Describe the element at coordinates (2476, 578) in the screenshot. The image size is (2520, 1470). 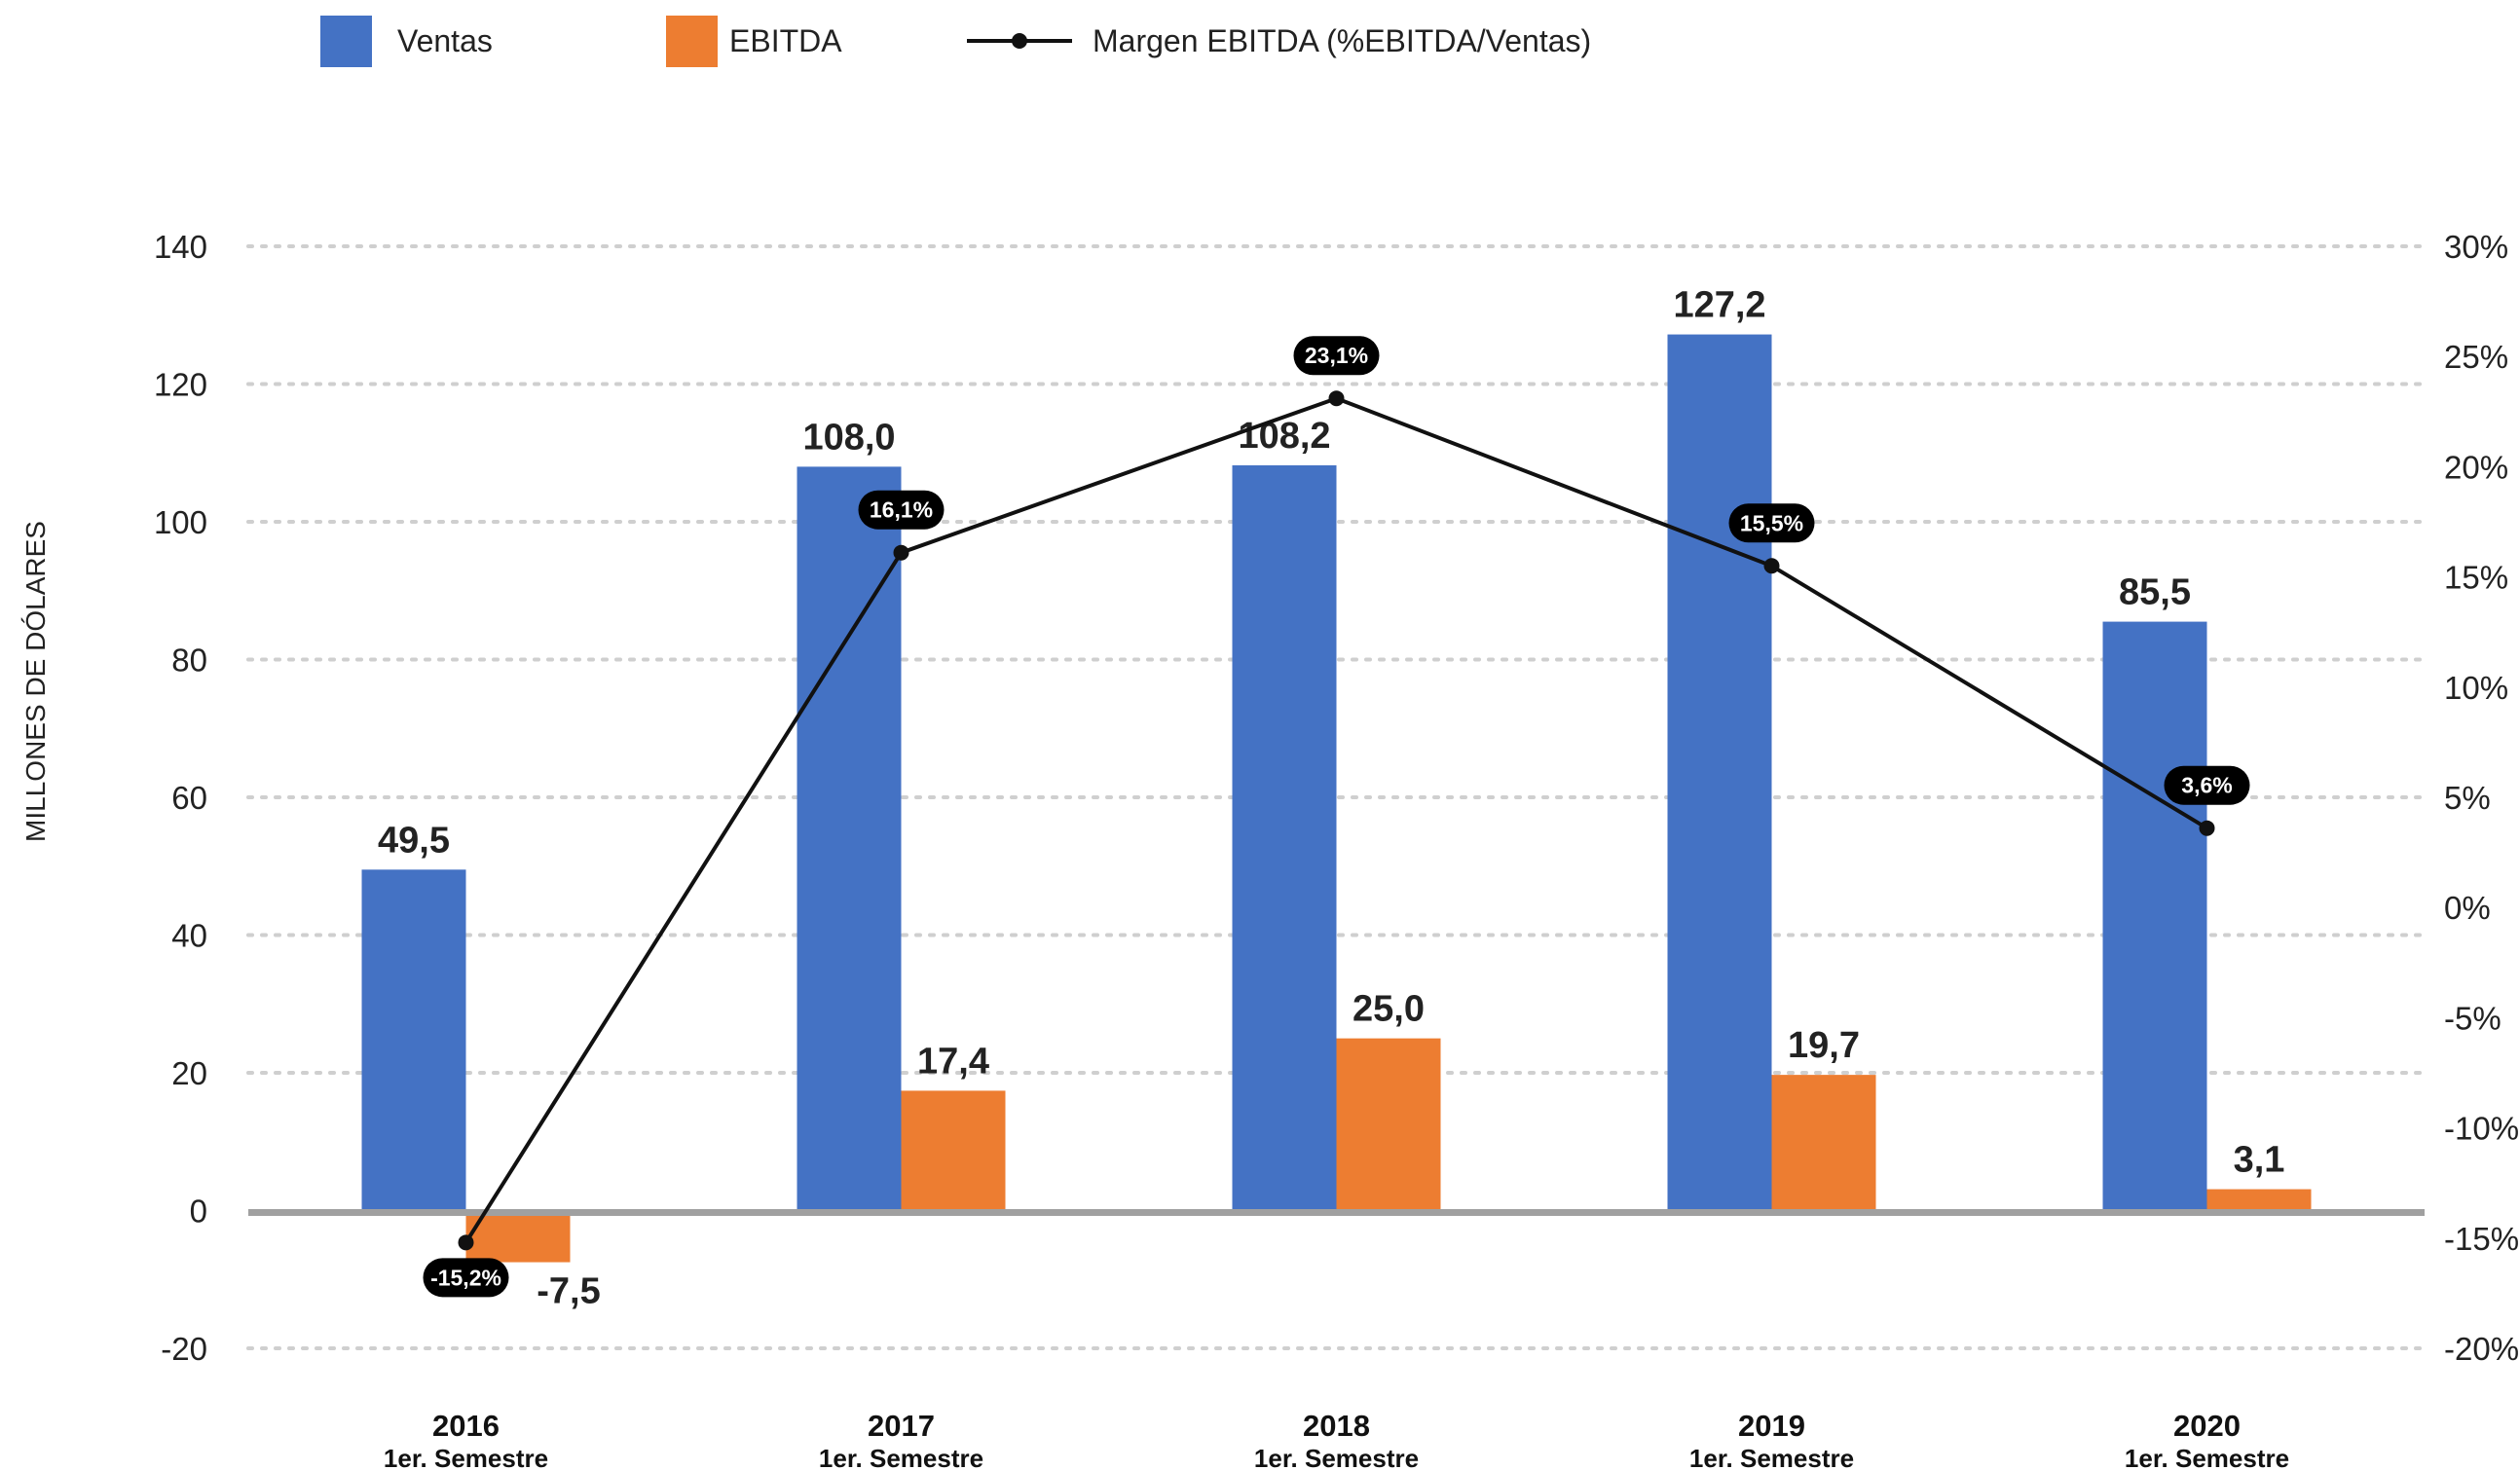
I see `y2-tick-label: 15%` at that location.